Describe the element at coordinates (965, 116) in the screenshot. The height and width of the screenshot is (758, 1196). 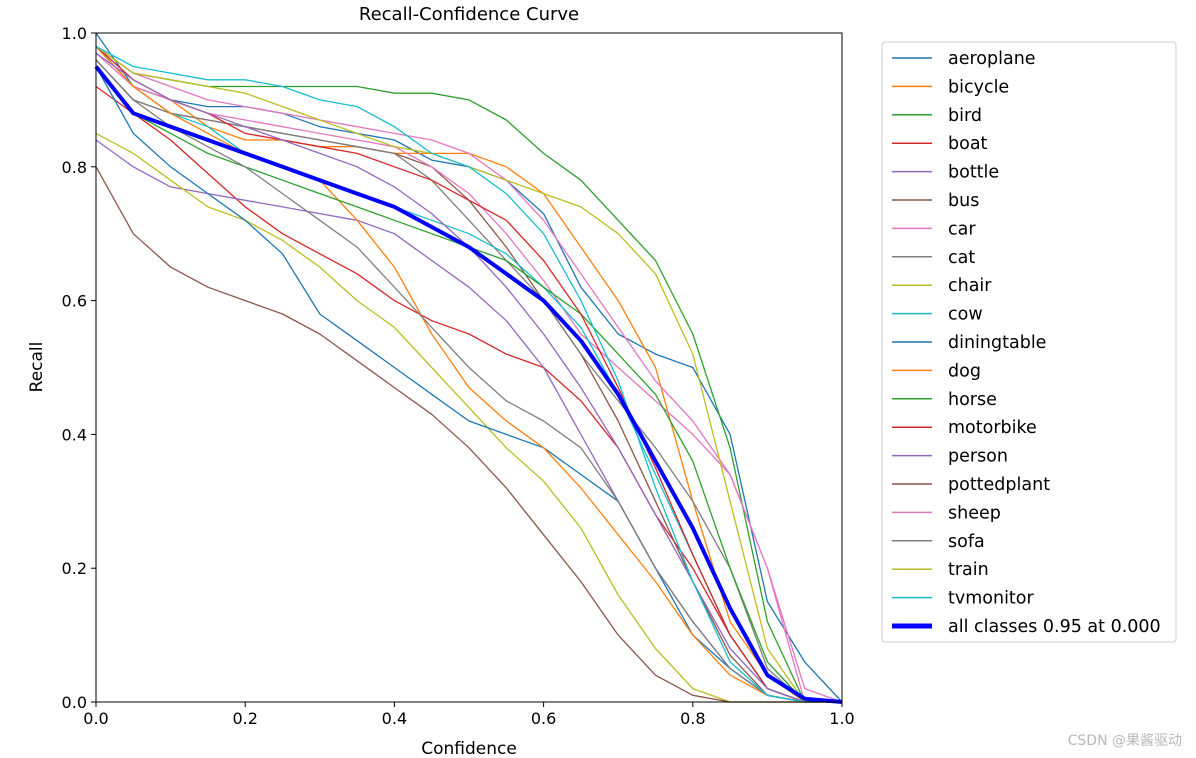
I see `legend-label: bird` at that location.